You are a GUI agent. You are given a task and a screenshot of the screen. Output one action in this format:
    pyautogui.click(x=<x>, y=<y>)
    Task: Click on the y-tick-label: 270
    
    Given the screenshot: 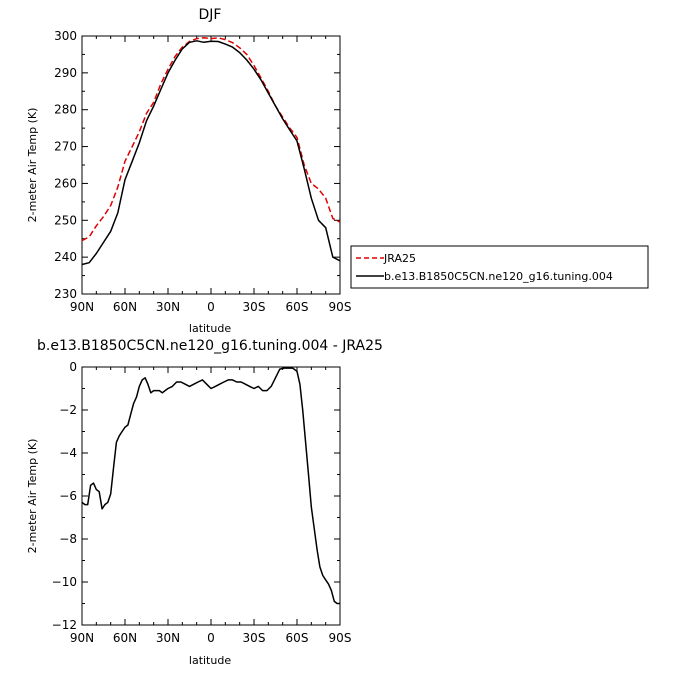 What is the action you would take?
    pyautogui.click(x=65, y=147)
    